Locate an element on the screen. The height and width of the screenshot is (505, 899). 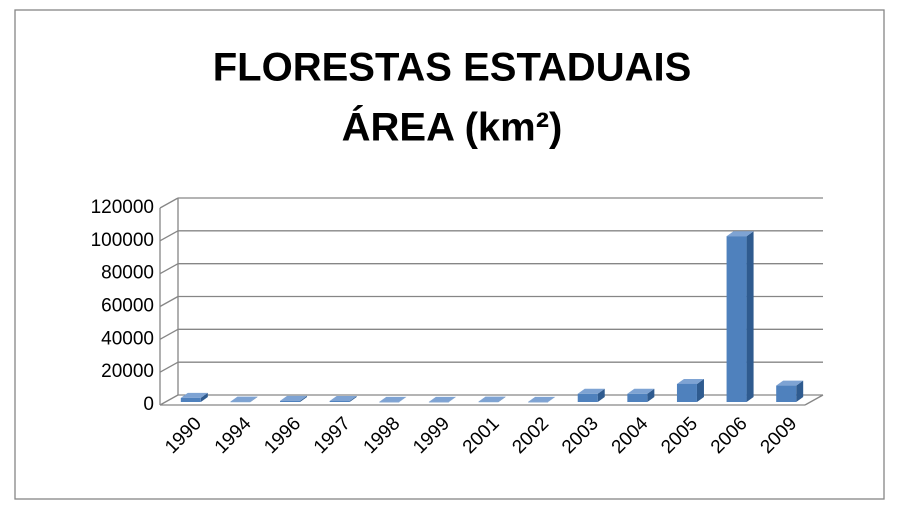
y-tick-label: 40000 is located at coordinates (127, 338).